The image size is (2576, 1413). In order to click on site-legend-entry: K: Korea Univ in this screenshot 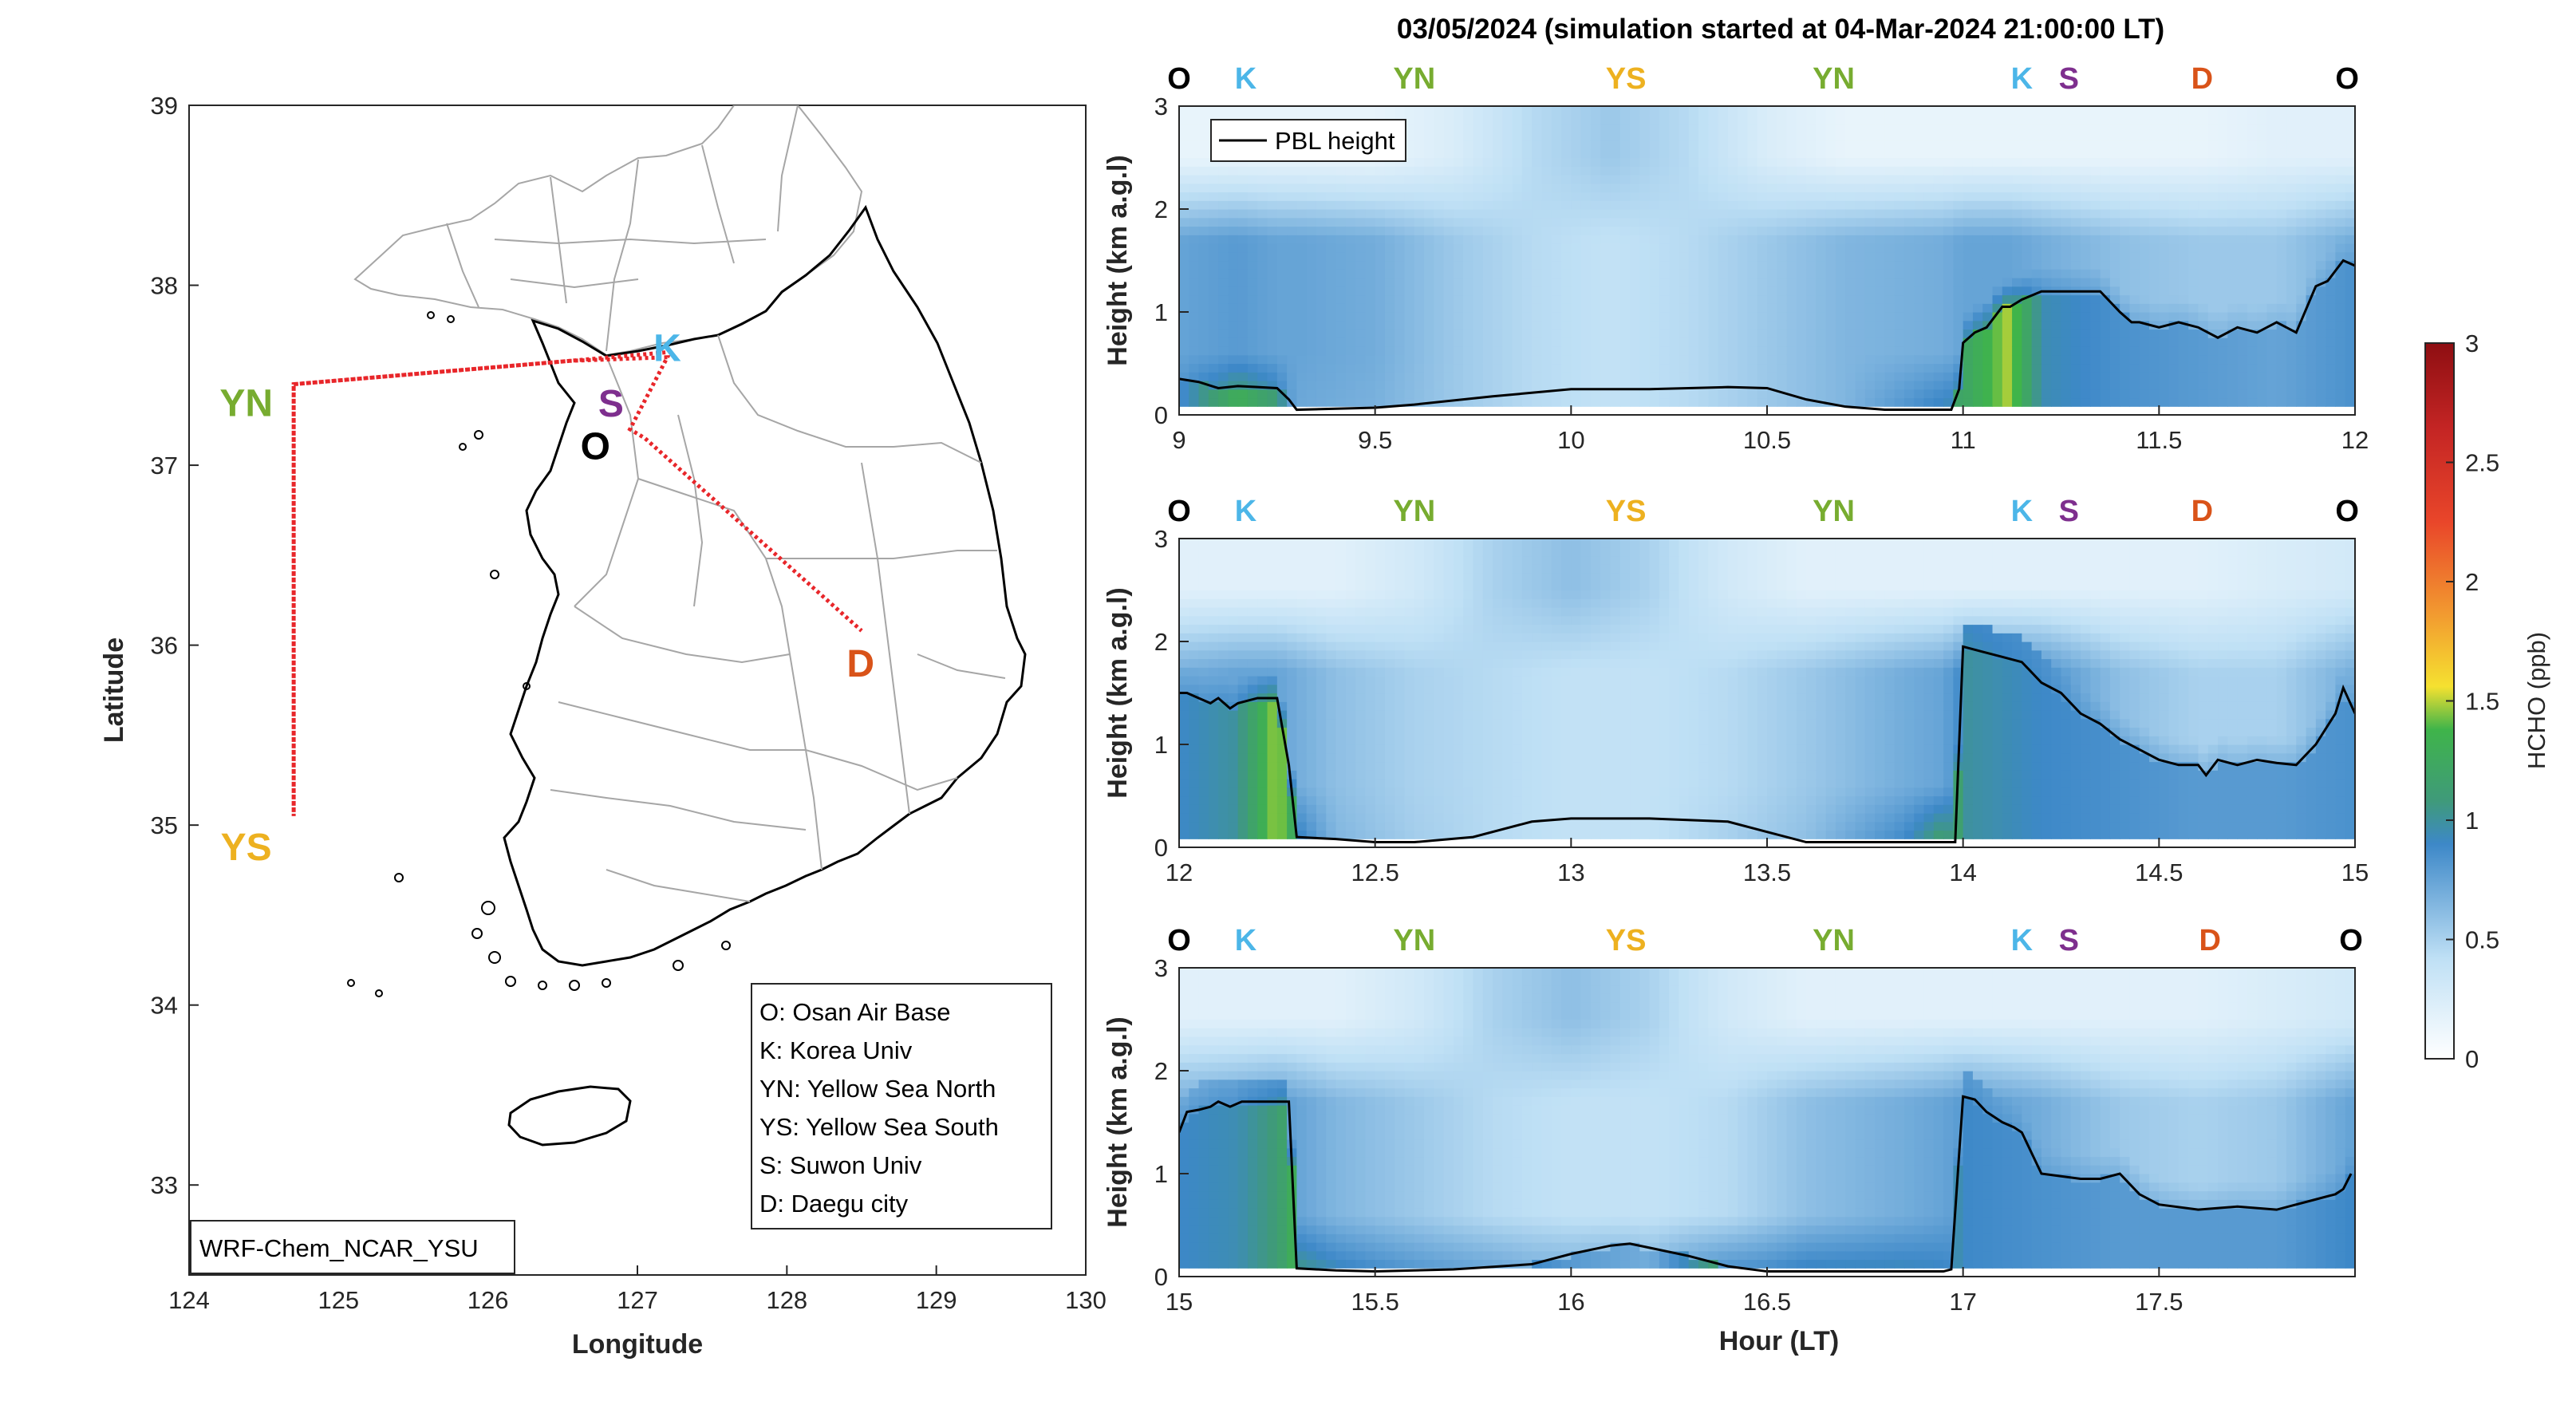, I will do `click(836, 1050)`.